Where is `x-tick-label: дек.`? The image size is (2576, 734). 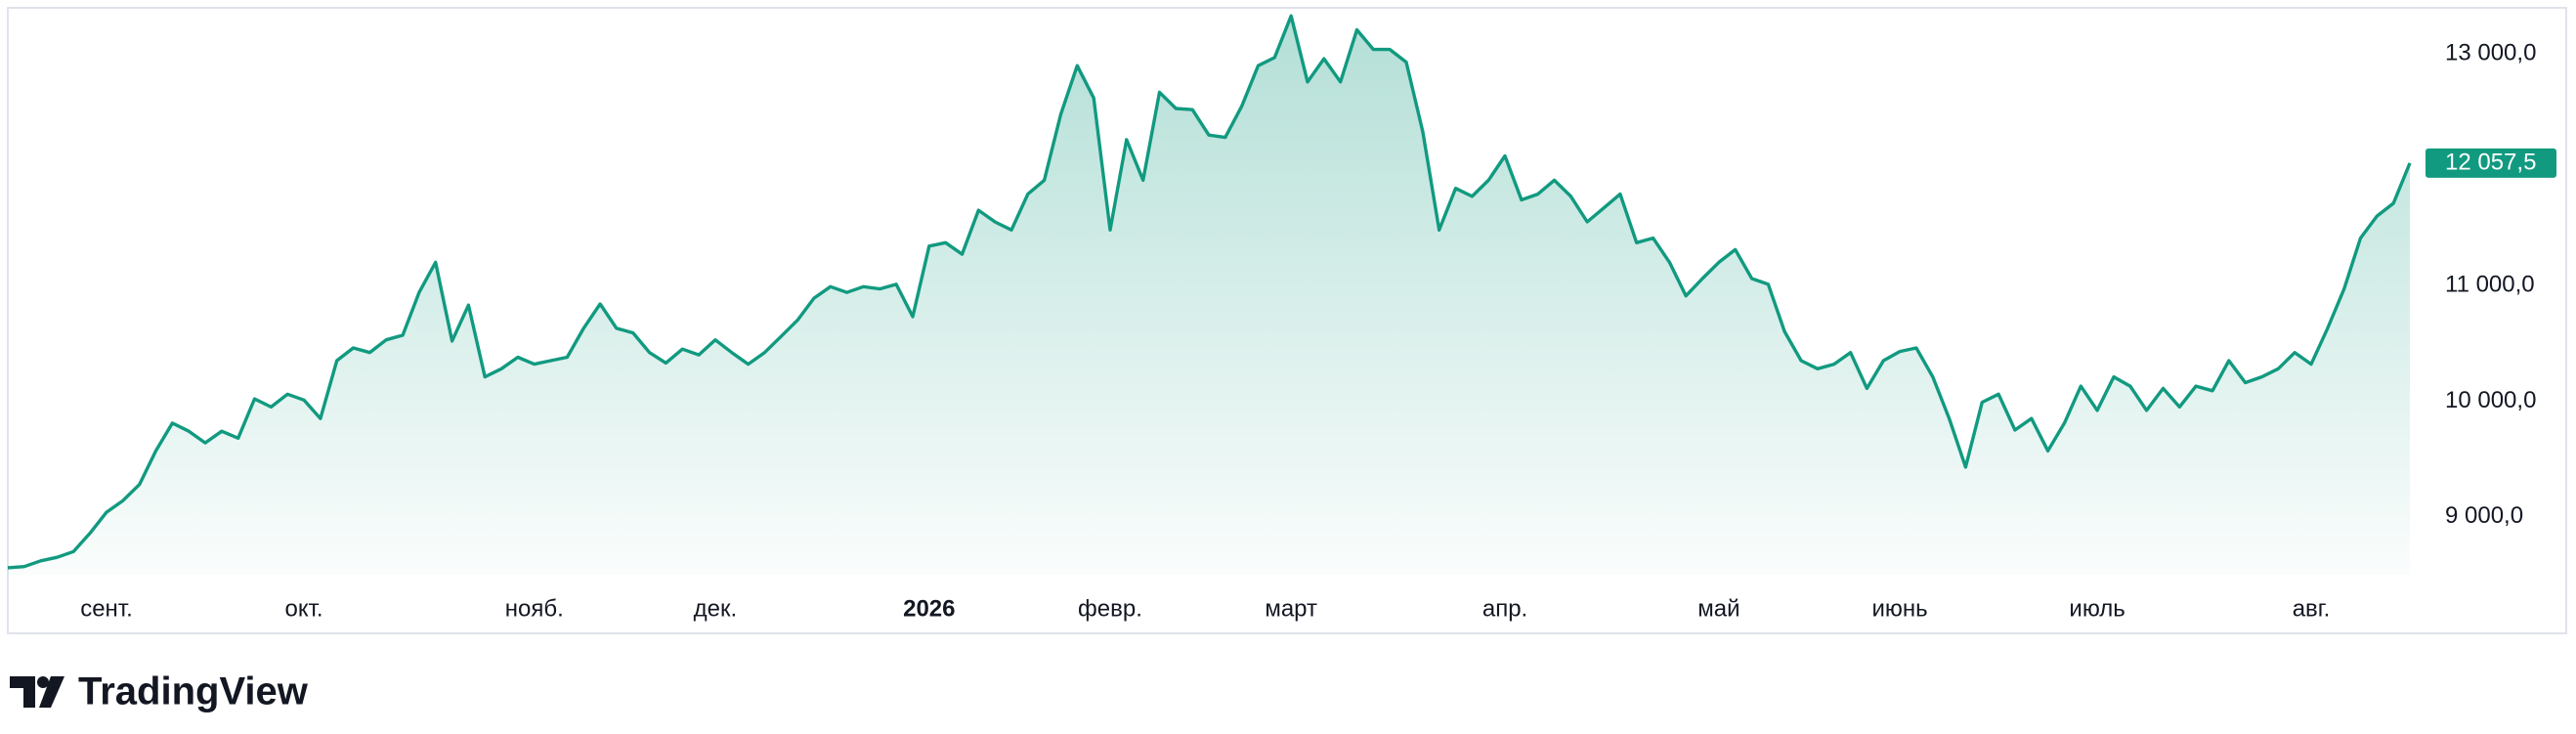
x-tick-label: дек. is located at coordinates (716, 608).